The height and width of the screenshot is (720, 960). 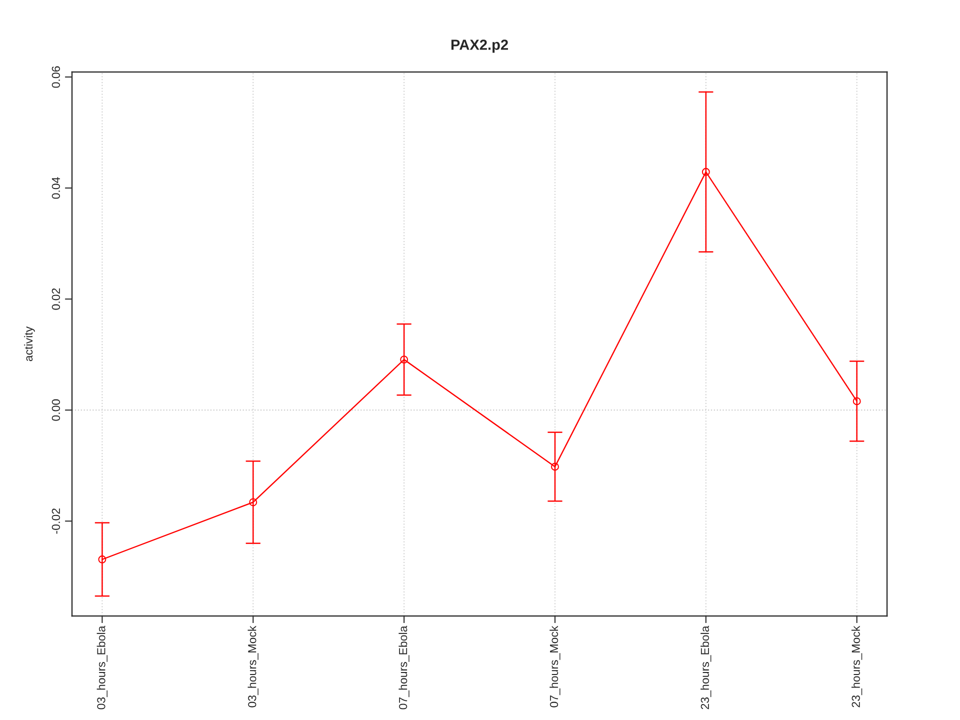 I want to click on y-tick-label: 0.06, so click(x=56, y=77).